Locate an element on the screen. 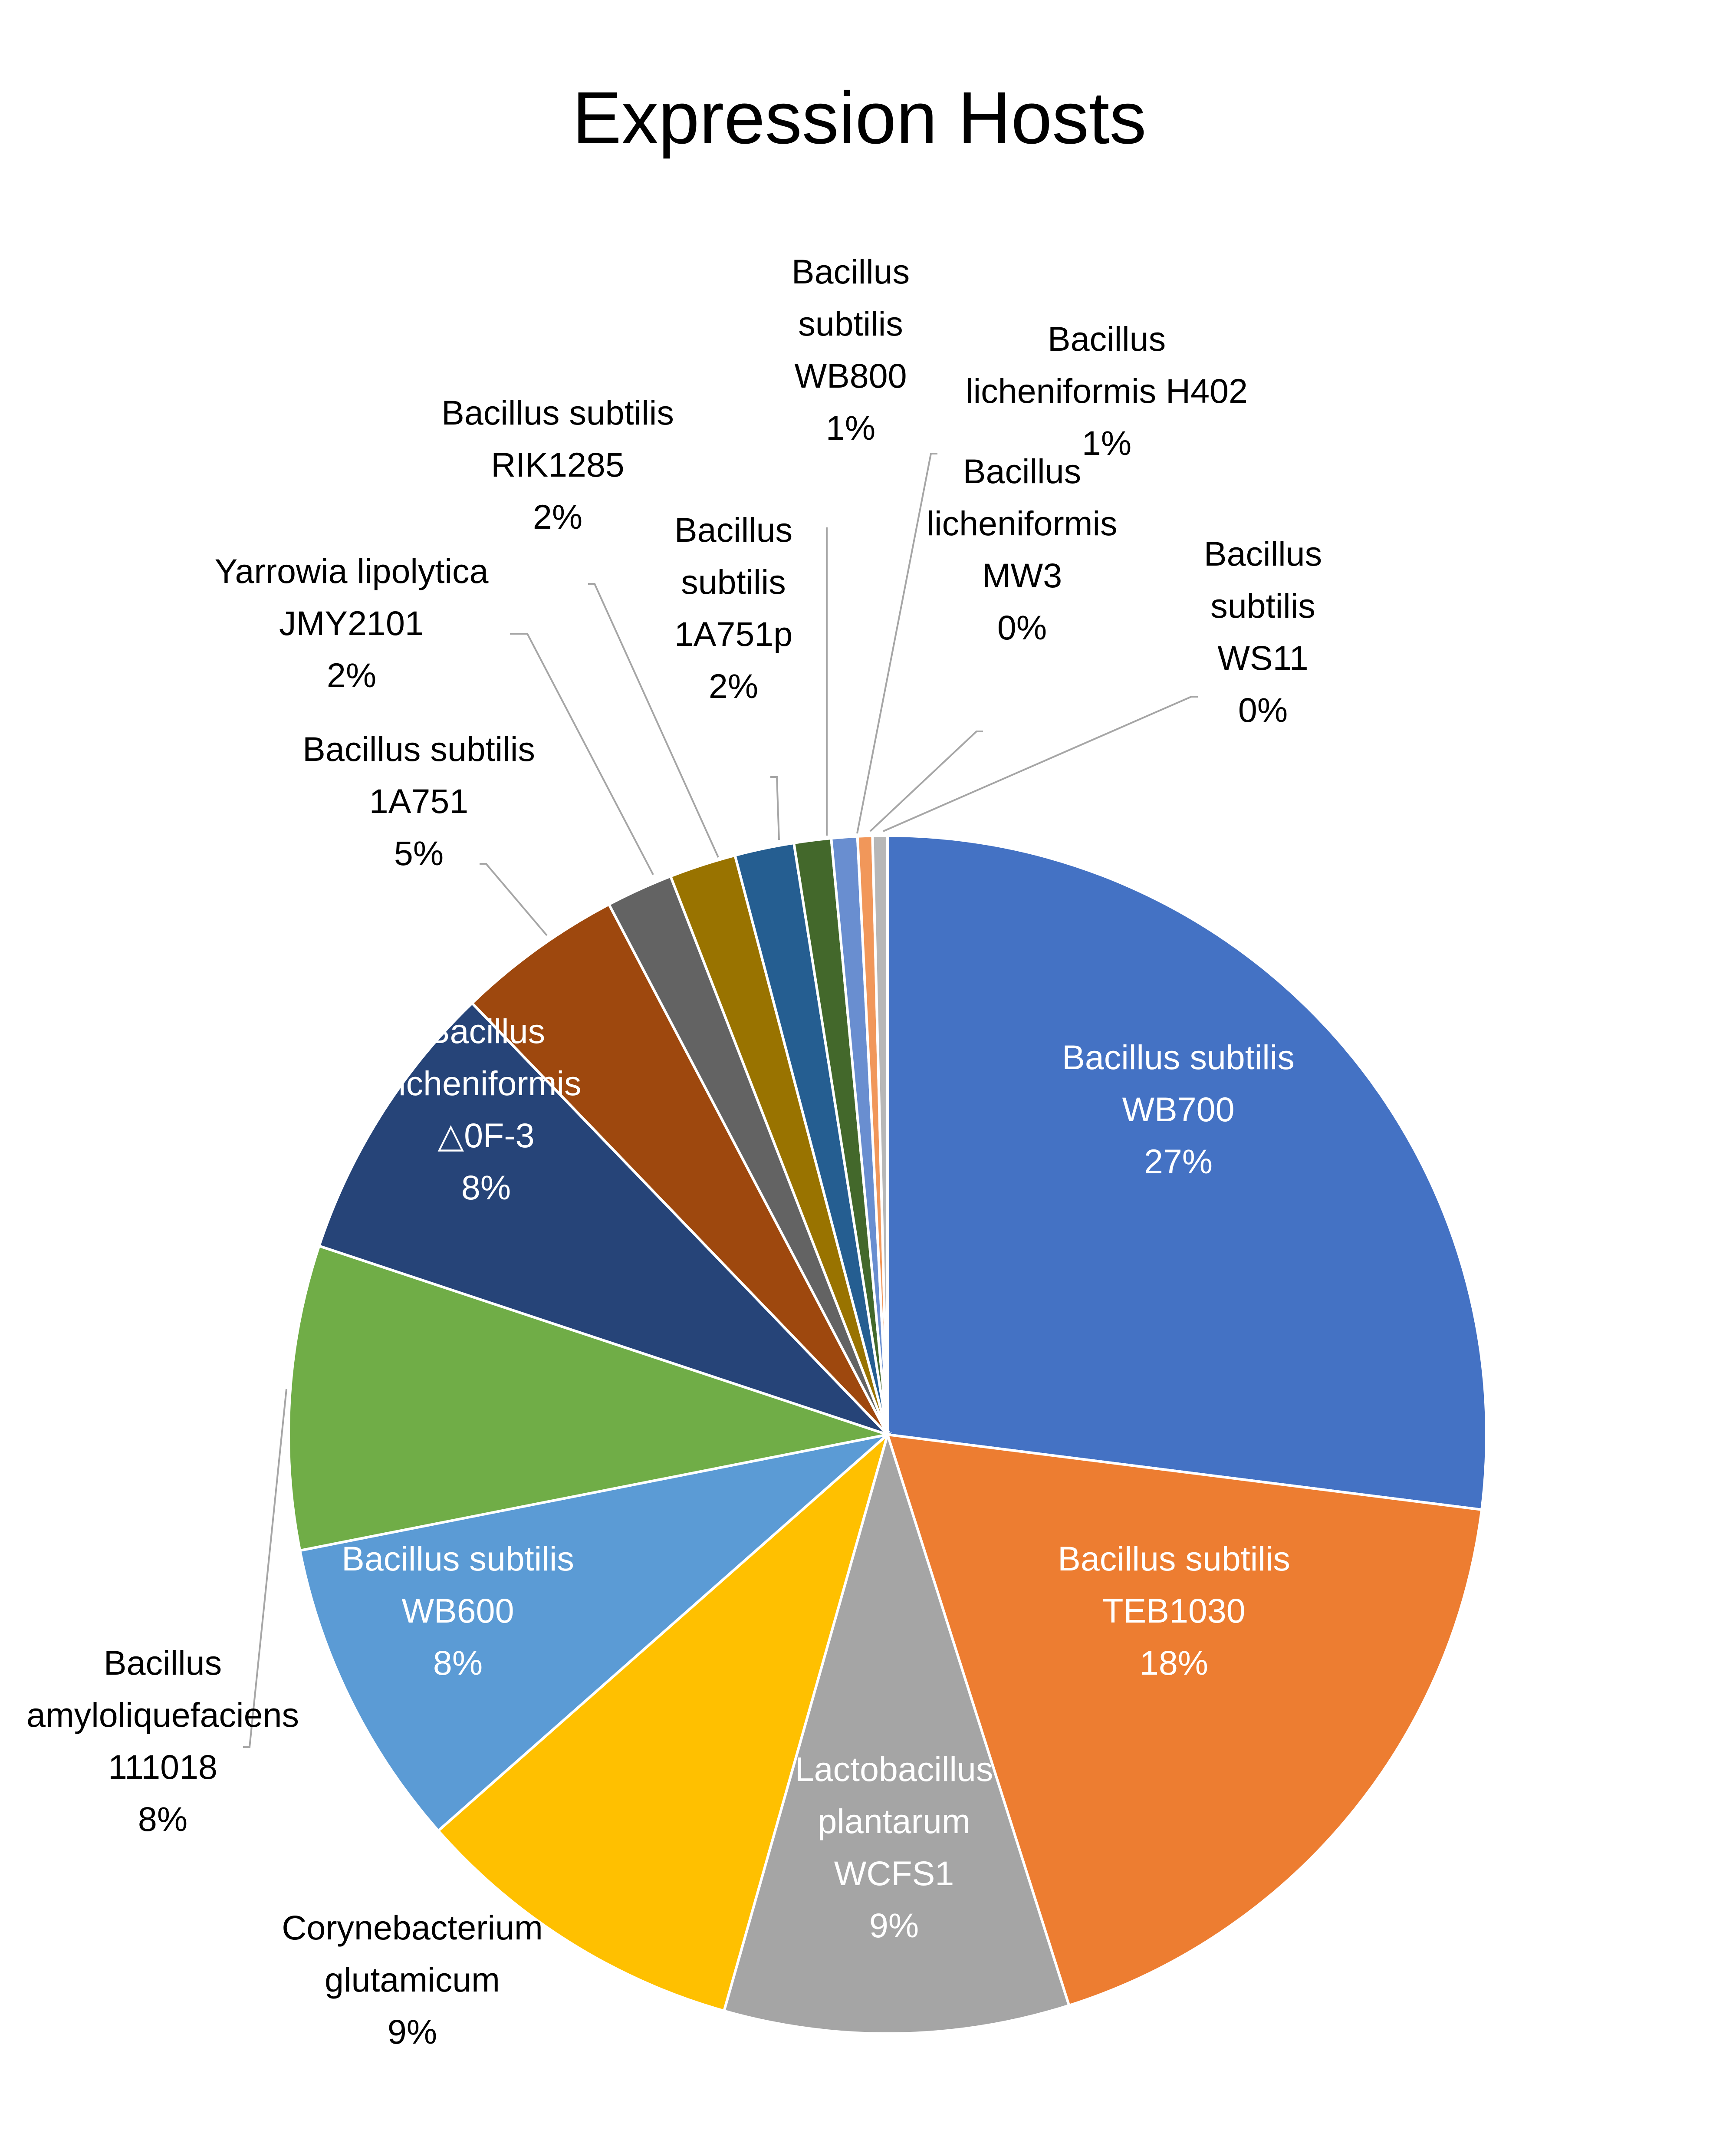  data-label-line: 1A751p is located at coordinates (733, 634).